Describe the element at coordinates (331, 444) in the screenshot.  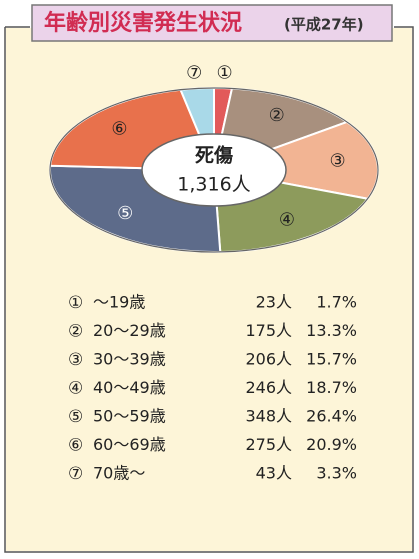
I see `legend-percent: 20.9%` at that location.